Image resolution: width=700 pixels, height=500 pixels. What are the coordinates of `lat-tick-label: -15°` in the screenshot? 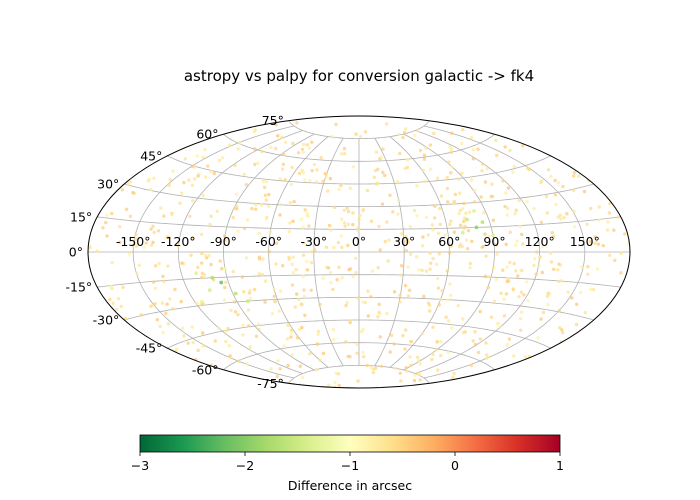 It's located at (79, 287).